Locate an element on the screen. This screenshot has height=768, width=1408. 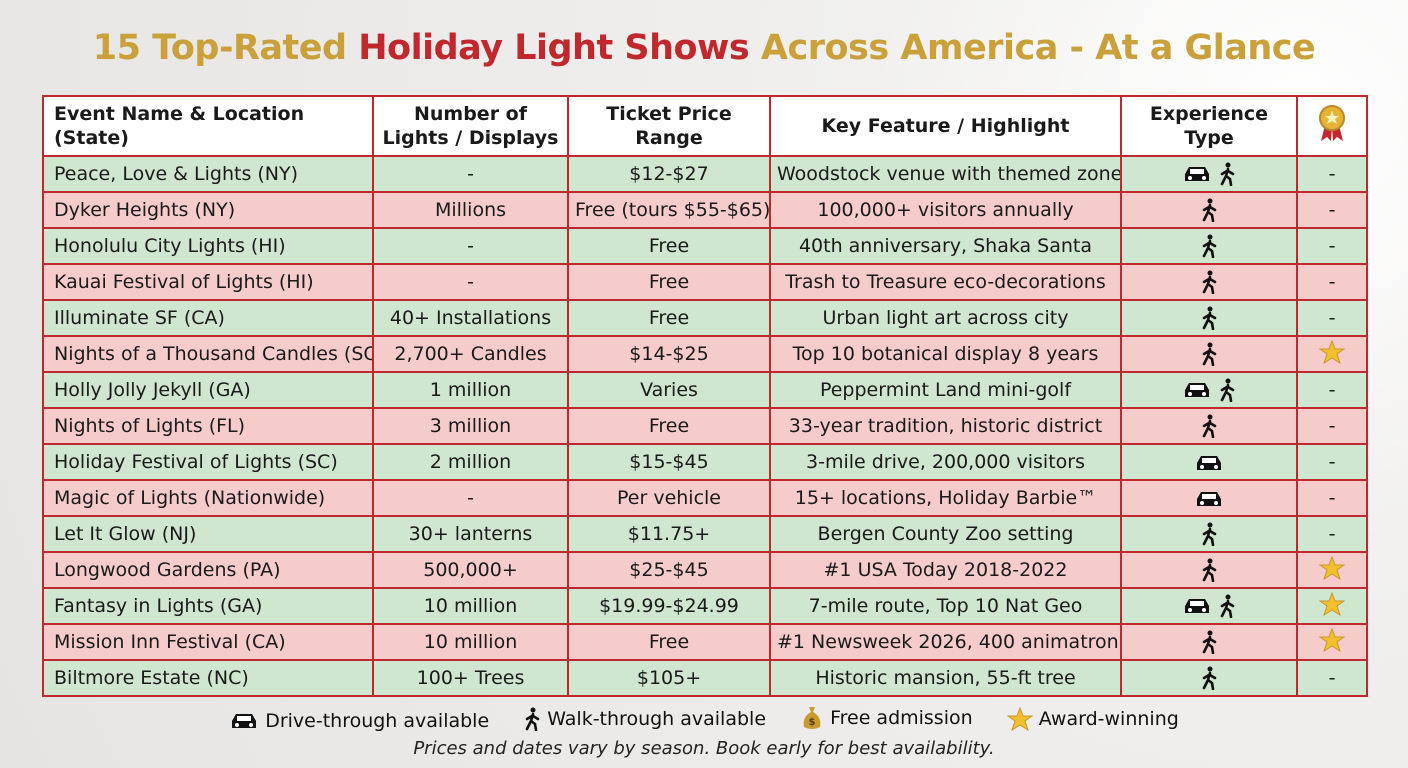
cell: Trash to Treasure eco-decorations is located at coordinates (945, 282).